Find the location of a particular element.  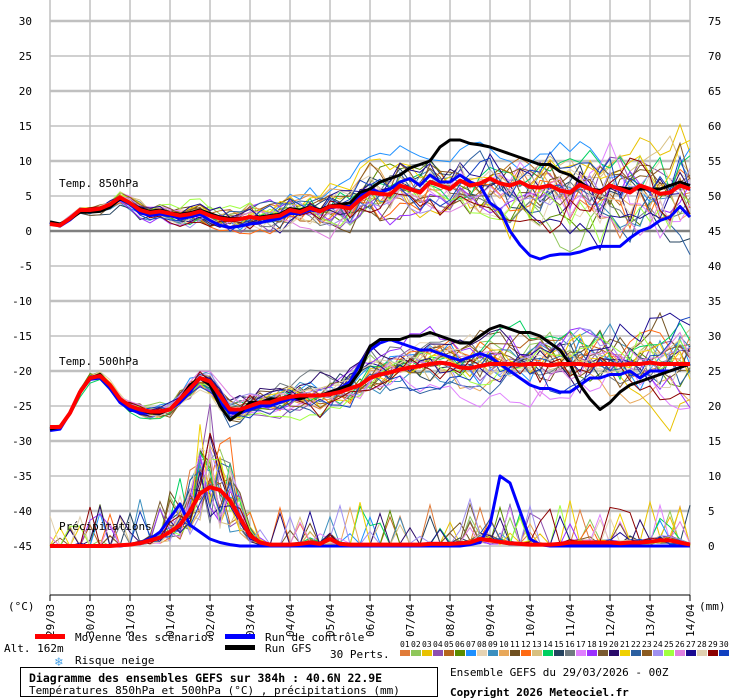

left-tick-label: 0 is located at coordinates (28, 231).